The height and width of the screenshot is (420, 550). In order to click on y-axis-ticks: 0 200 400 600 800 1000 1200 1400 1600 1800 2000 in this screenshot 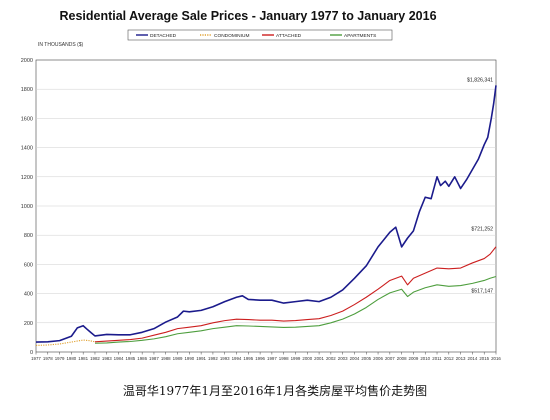, I will do `click(27, 207)`.